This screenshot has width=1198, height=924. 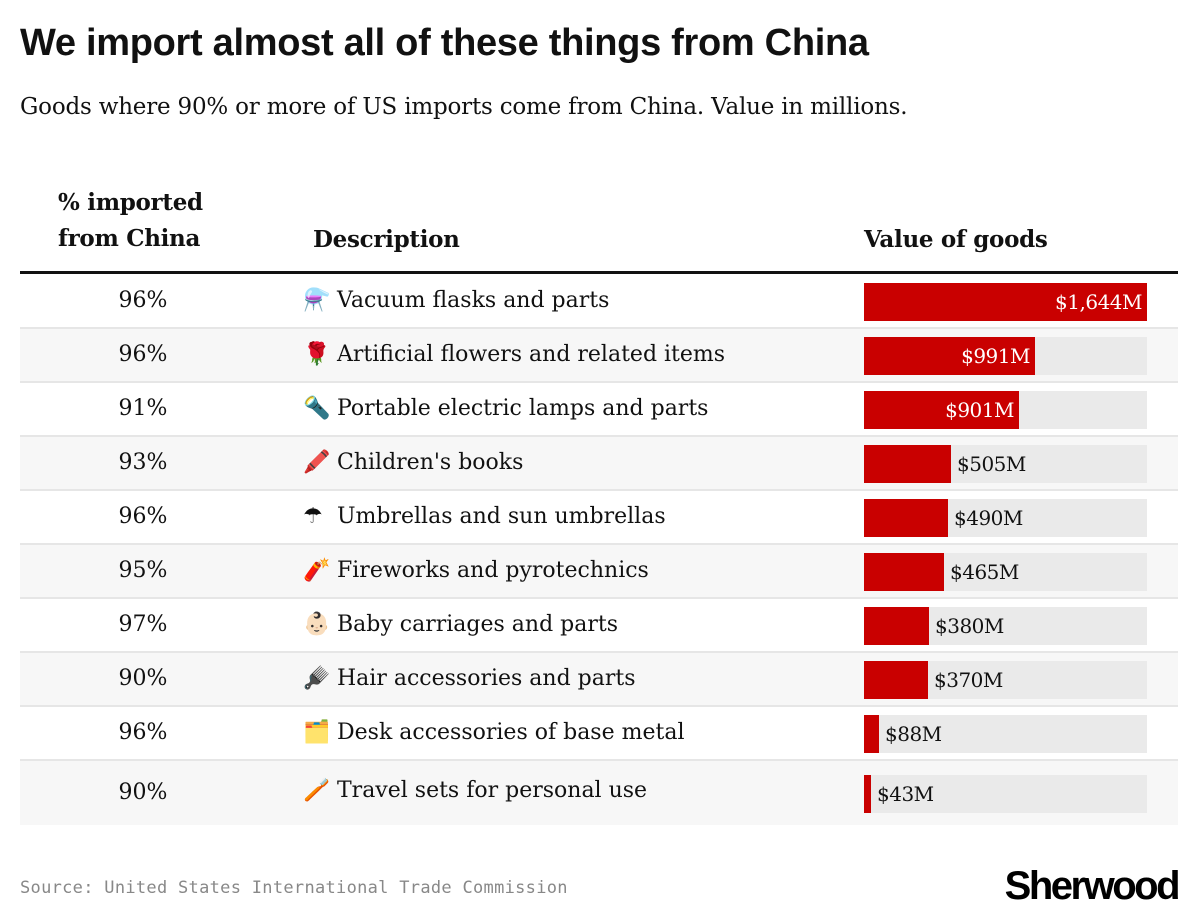 What do you see at coordinates (1092, 886) in the screenshot?
I see `brand-logo: Sherwood` at bounding box center [1092, 886].